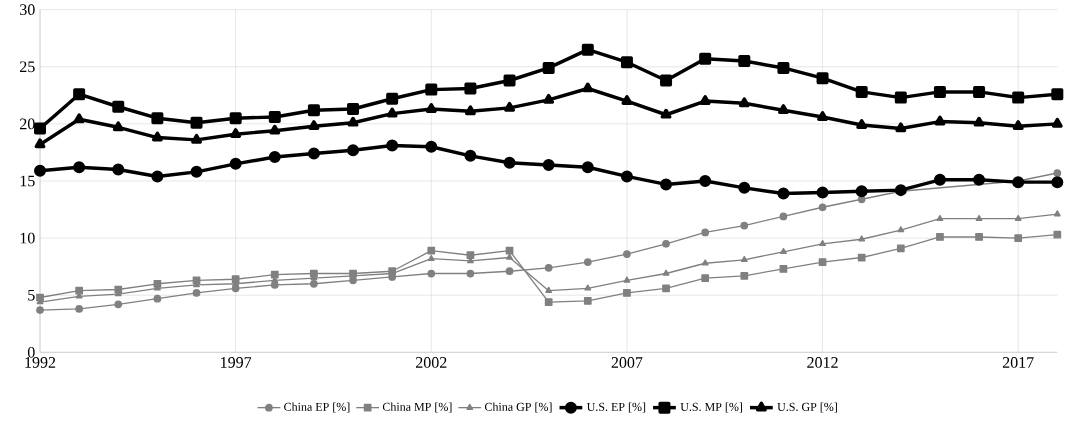 The height and width of the screenshot is (443, 1065). What do you see at coordinates (31, 352) in the screenshot?
I see `y-tick-label: 0` at bounding box center [31, 352].